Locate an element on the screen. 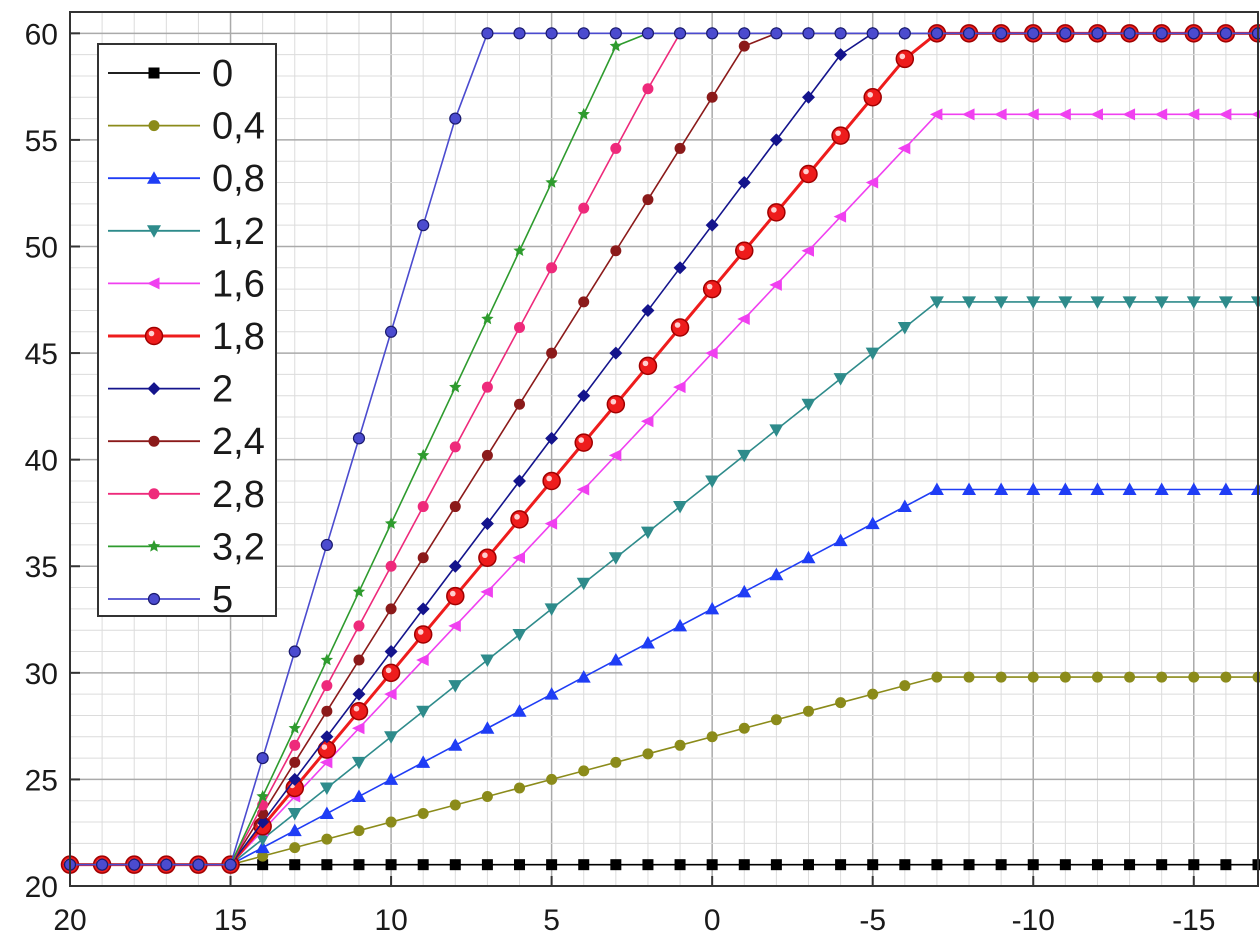 The image size is (1260, 941). legend-label: 2 is located at coordinates (222, 390).